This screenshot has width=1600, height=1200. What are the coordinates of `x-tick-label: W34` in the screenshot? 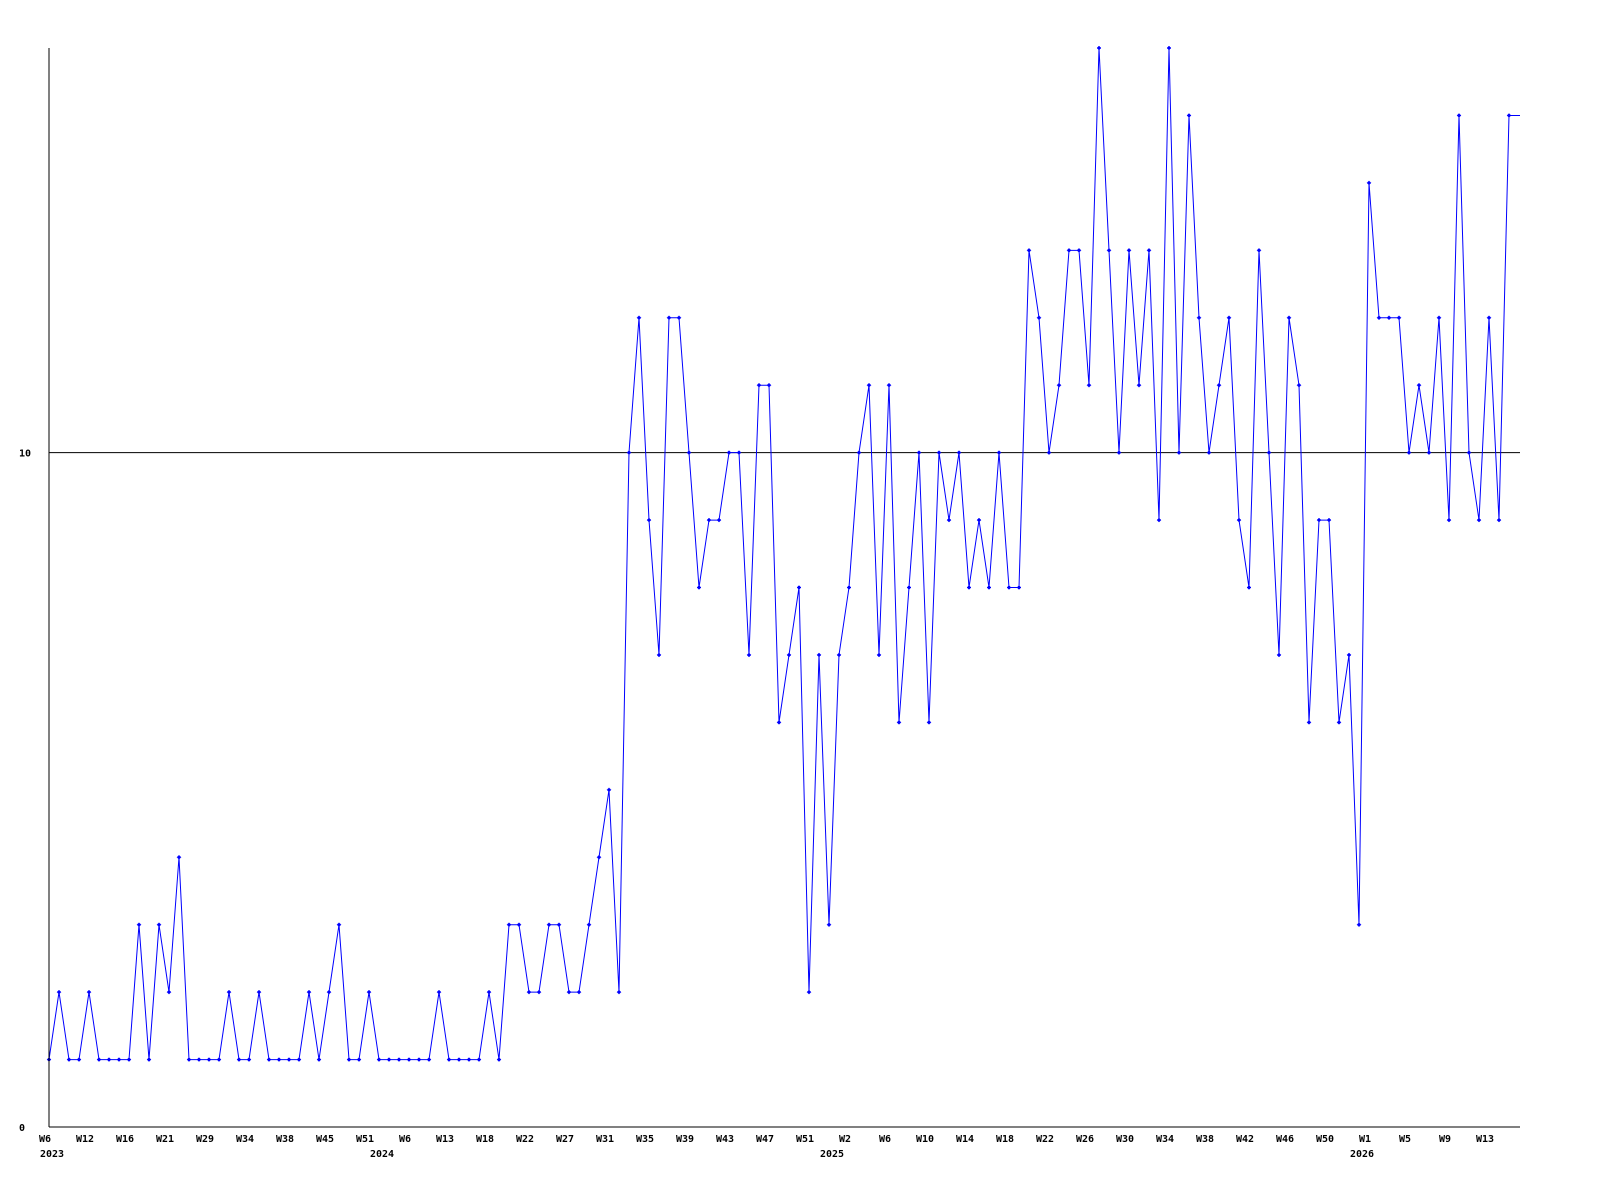 It's located at (245, 1139).